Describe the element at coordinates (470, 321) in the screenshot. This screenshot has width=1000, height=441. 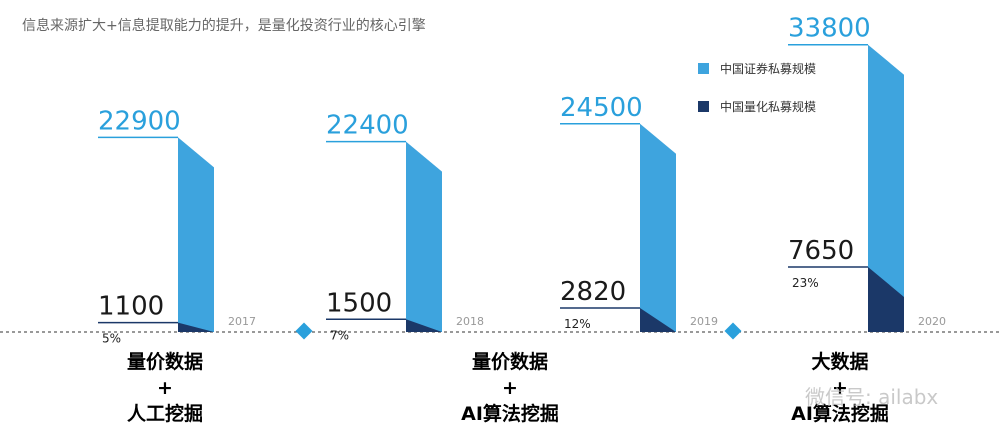
I see `year-label: 2018` at that location.